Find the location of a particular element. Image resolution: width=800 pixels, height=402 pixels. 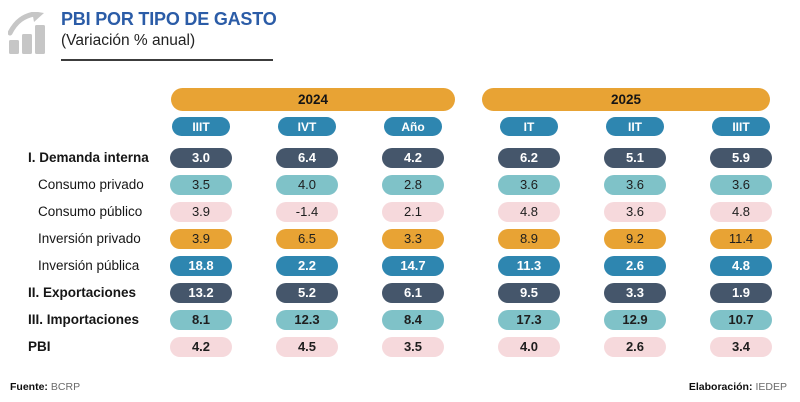

value-cell: 6.5 is located at coordinates (307, 238).